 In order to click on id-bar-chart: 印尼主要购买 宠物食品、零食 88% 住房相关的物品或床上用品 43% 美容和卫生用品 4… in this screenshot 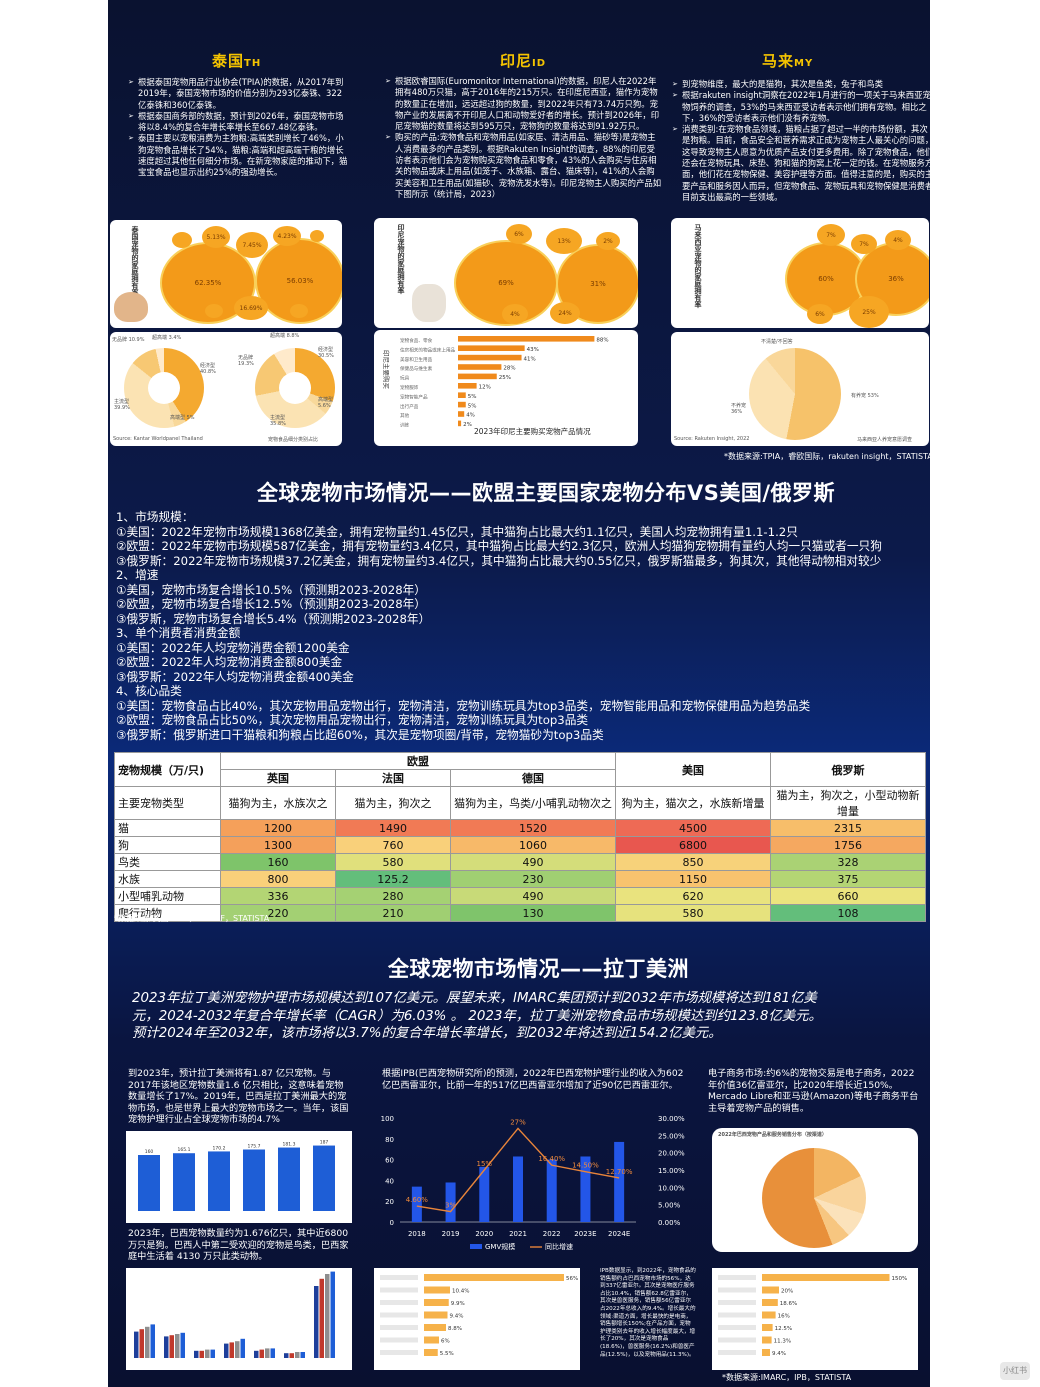, I will do `click(506, 388)`.